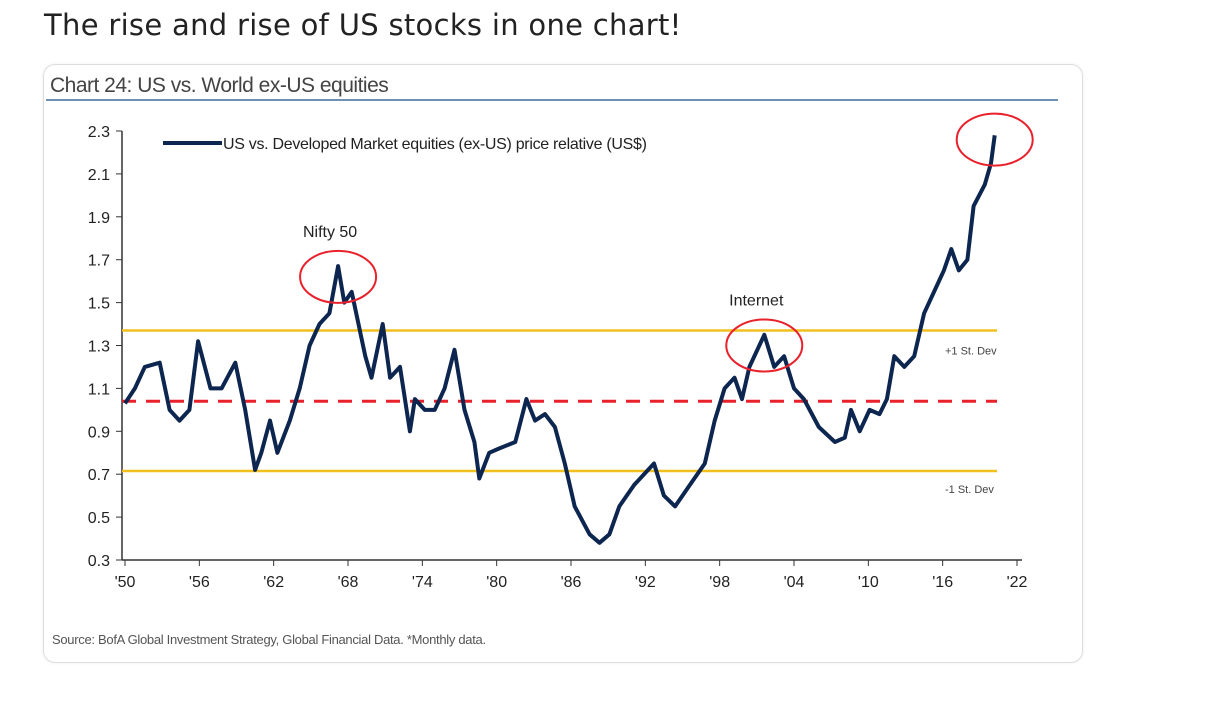 Image resolution: width=1213 pixels, height=714 pixels. What do you see at coordinates (868, 582) in the screenshot?
I see `x-tick-label: '10` at bounding box center [868, 582].